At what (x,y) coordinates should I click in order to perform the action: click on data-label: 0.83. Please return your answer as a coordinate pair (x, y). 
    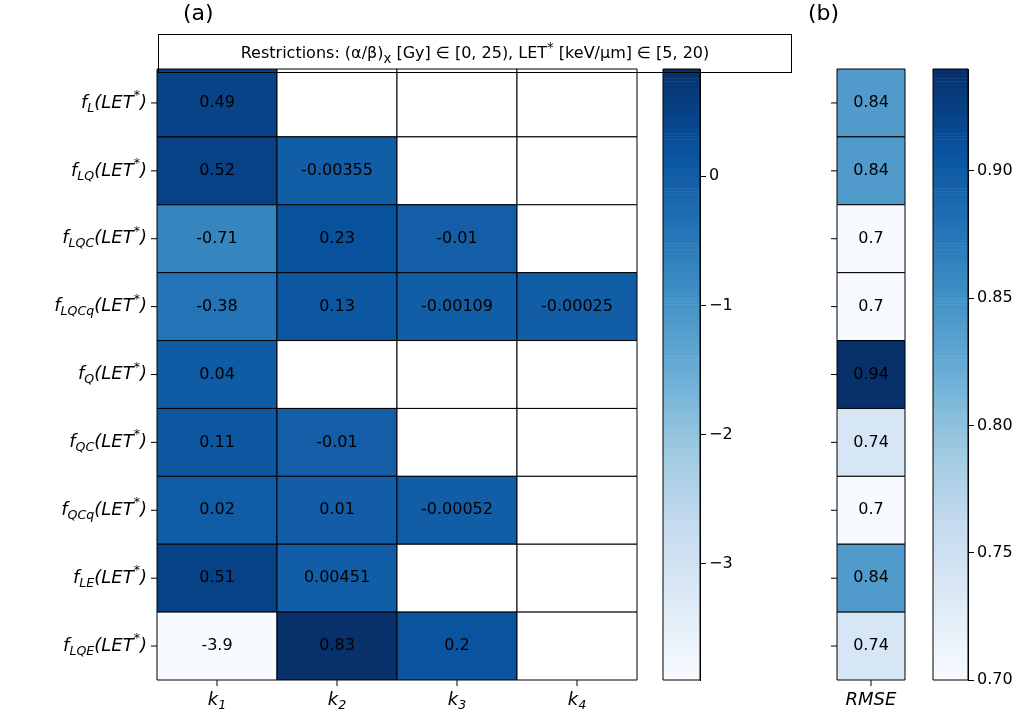
    Looking at the image, I should click on (337, 645).